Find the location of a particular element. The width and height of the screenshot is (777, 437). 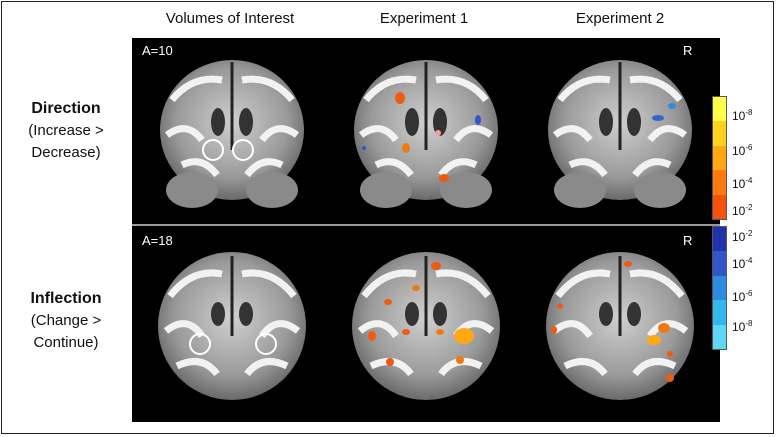

row-subtitle-line2: Decrease) is located at coordinates (66, 152).